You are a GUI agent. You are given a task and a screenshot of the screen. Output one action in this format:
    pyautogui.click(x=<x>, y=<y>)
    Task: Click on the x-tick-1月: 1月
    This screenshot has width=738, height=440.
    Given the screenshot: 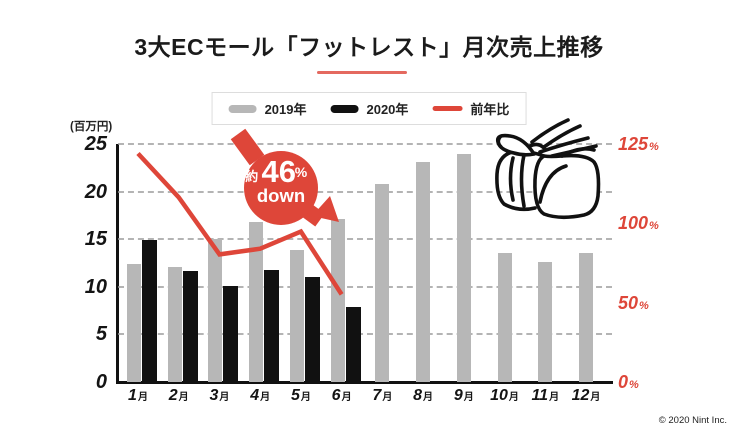 What is the action you would take?
    pyautogui.click(x=138, y=395)
    